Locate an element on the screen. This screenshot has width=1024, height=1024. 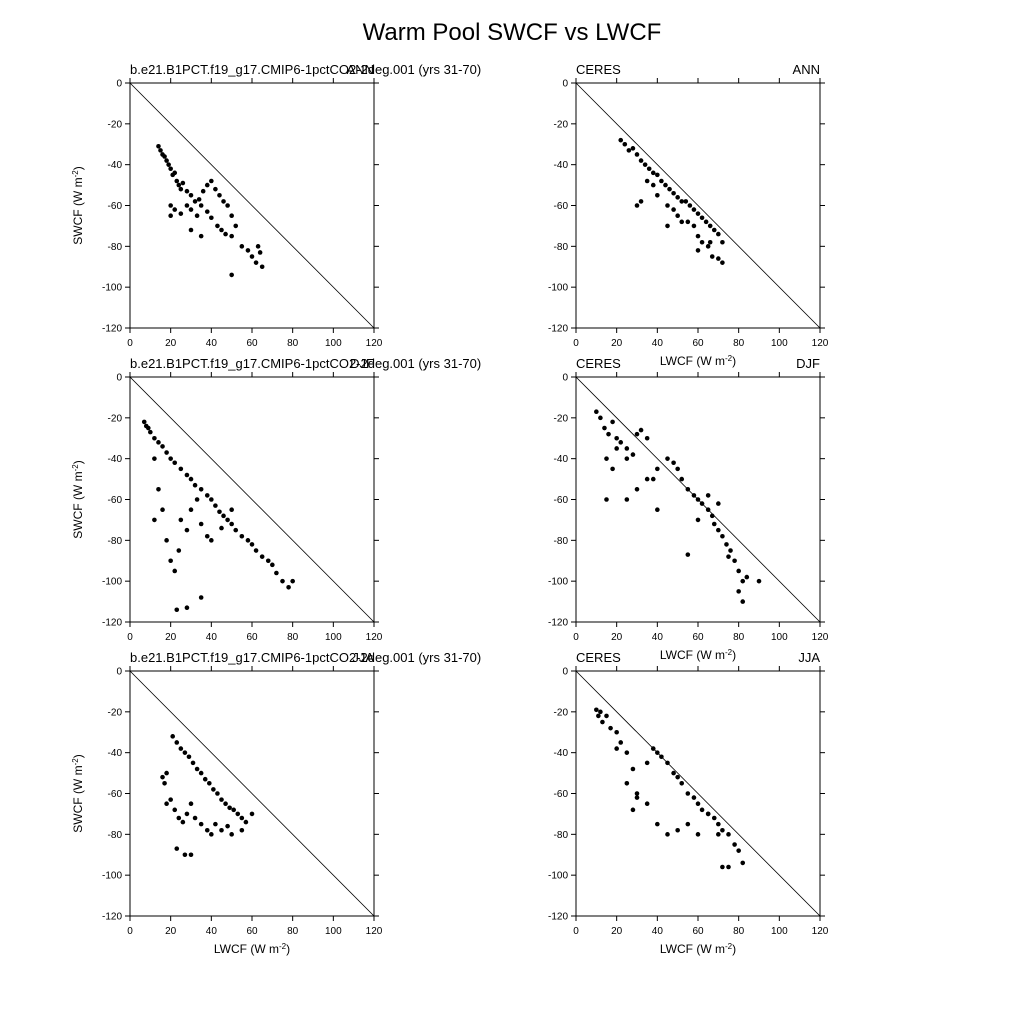
axis-label-part: LWCF (W m is located at coordinates (692, 655).